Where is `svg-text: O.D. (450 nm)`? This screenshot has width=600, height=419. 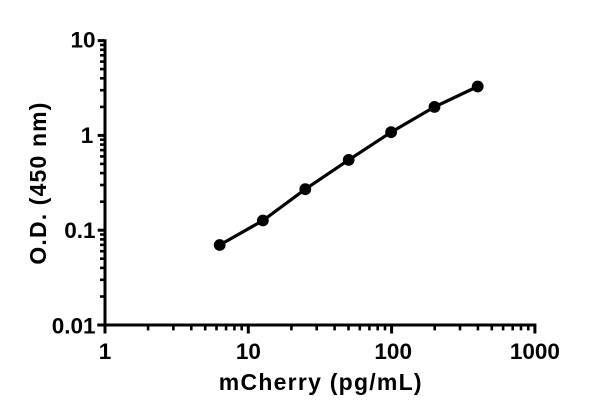
svg-text: O.D. (450 nm) is located at coordinates (38, 182).